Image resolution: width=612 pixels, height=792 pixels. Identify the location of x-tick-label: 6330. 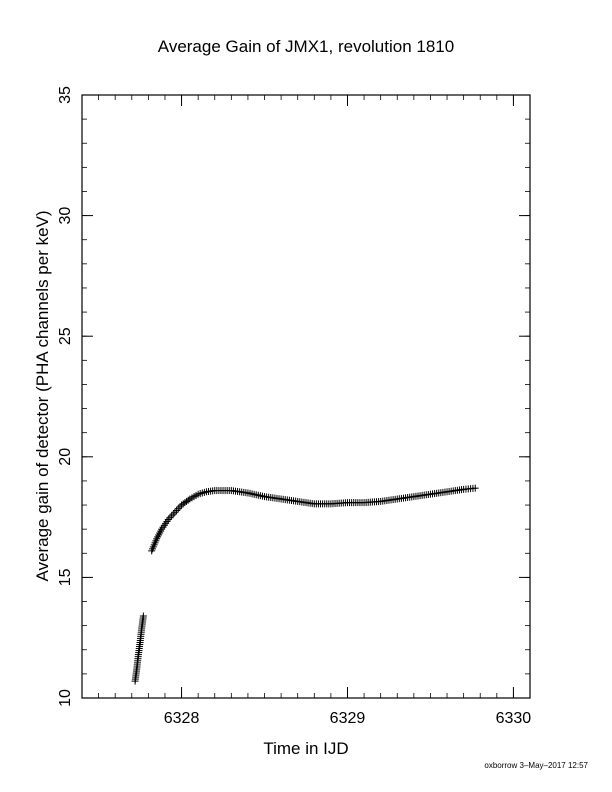
(514, 718).